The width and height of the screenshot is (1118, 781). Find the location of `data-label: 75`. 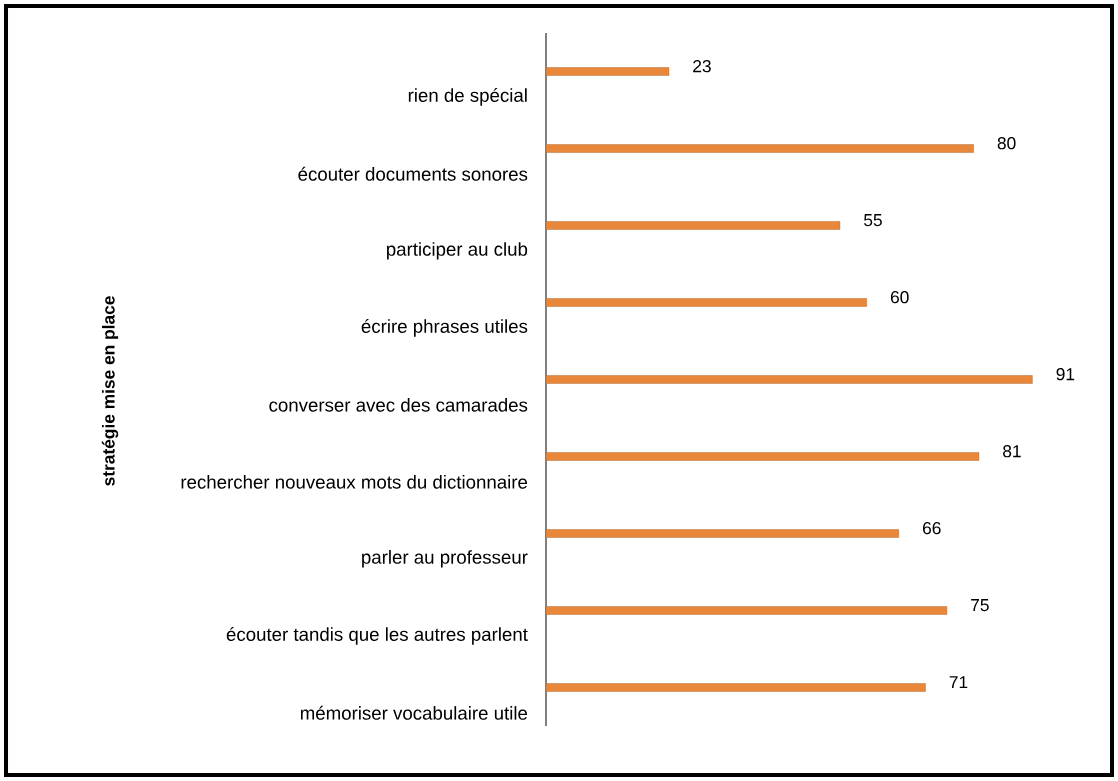

data-label: 75 is located at coordinates (980, 605).